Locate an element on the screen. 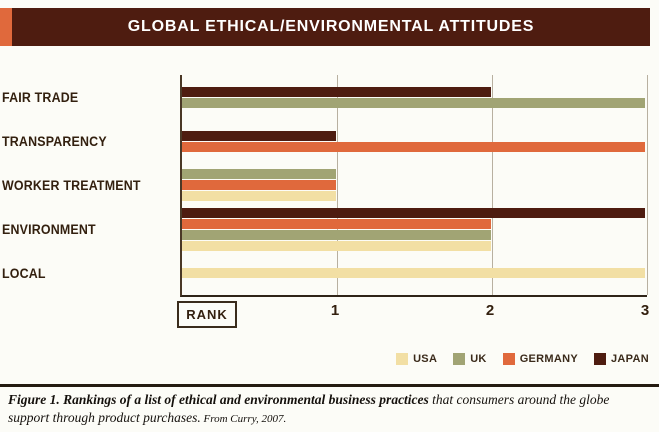  figure-title: GLOBAL ETHICAL/ENVIRONMENTAL ATTITUDES is located at coordinates (331, 27).